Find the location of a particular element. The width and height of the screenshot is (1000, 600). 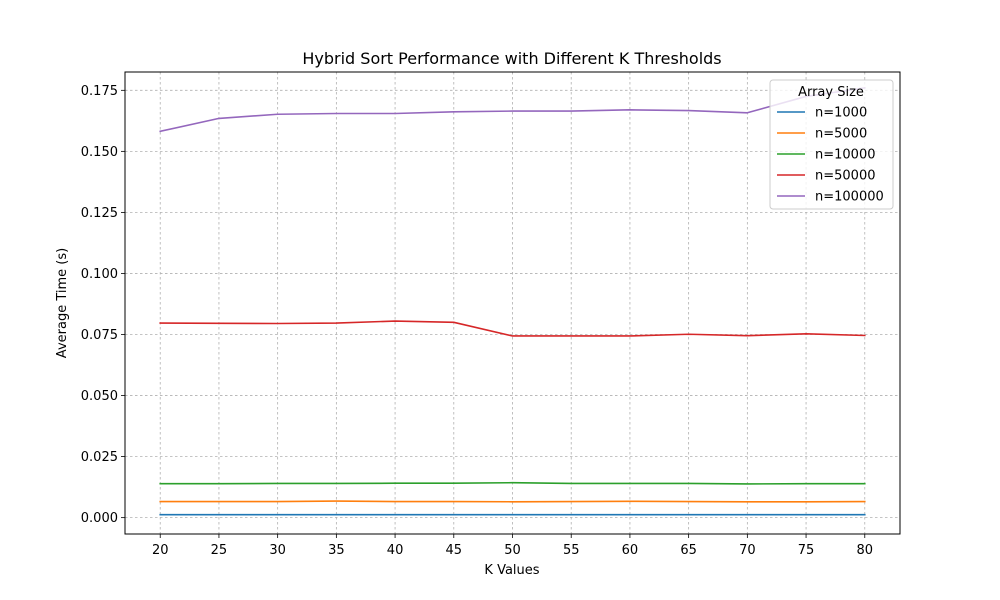

y-tick-label: 0.025 is located at coordinates (99, 457).